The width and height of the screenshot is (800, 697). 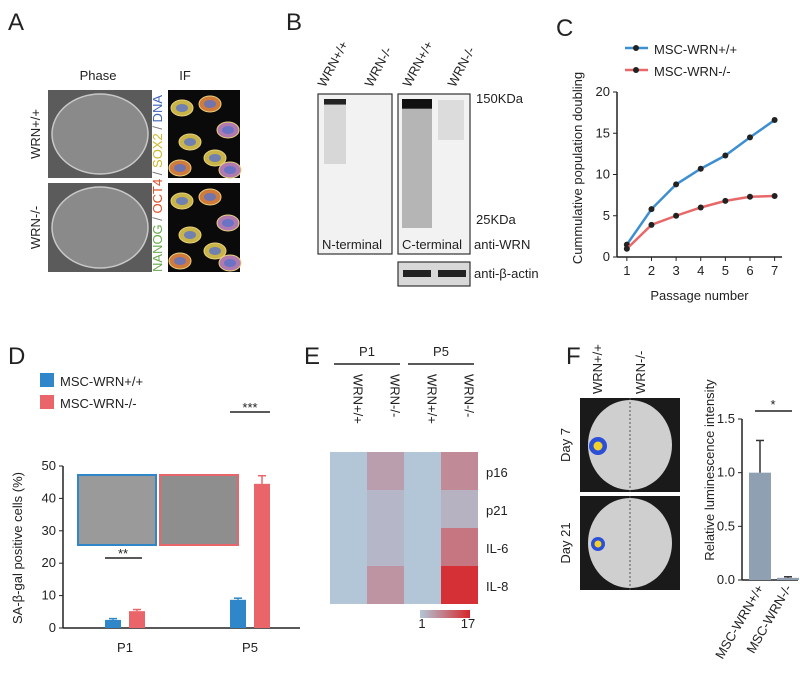 What do you see at coordinates (726, 418) in the screenshot?
I see `y-tick-label: 1.5` at bounding box center [726, 418].